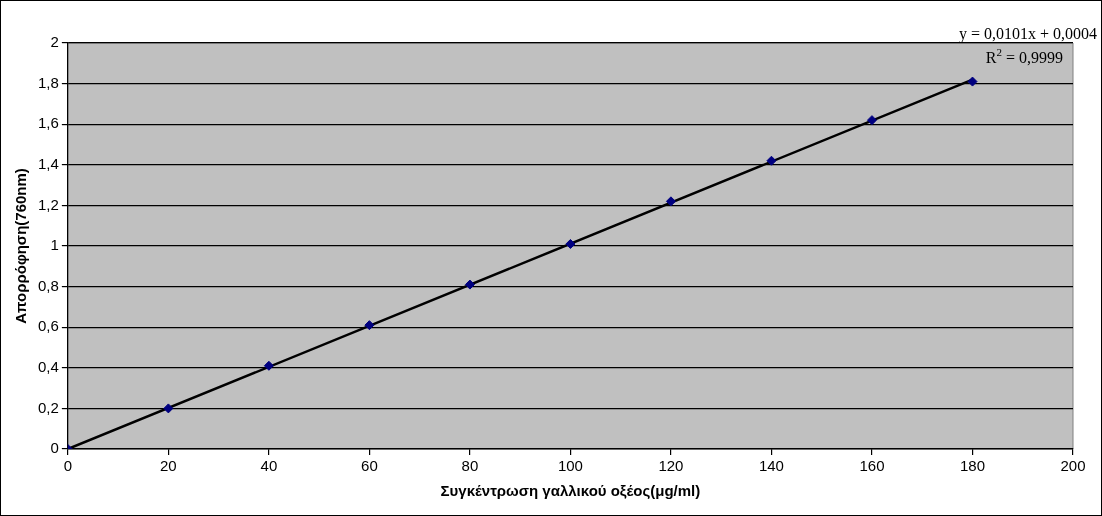  Describe the element at coordinates (48, 123) in the screenshot. I see `y-tick-label: 1,6` at that location.